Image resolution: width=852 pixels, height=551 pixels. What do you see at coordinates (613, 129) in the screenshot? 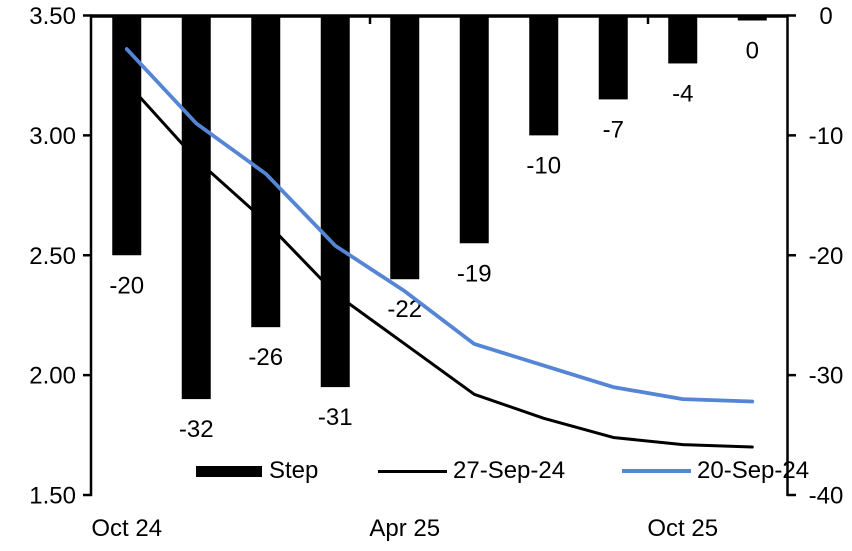
I see `bar-data-label: -7` at bounding box center [613, 129].